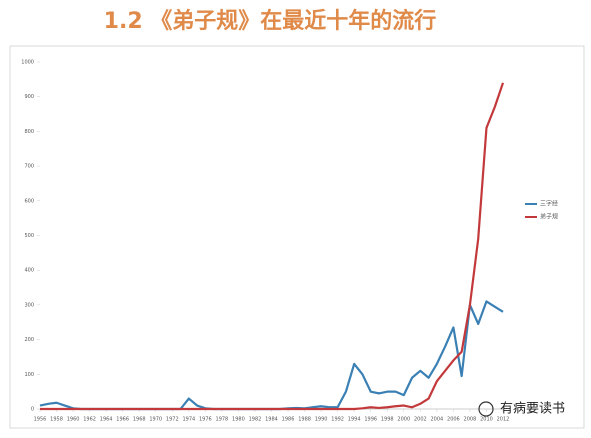 This screenshot has height=438, width=591. I want to click on y-tick-label: 100, so click(29, 375).